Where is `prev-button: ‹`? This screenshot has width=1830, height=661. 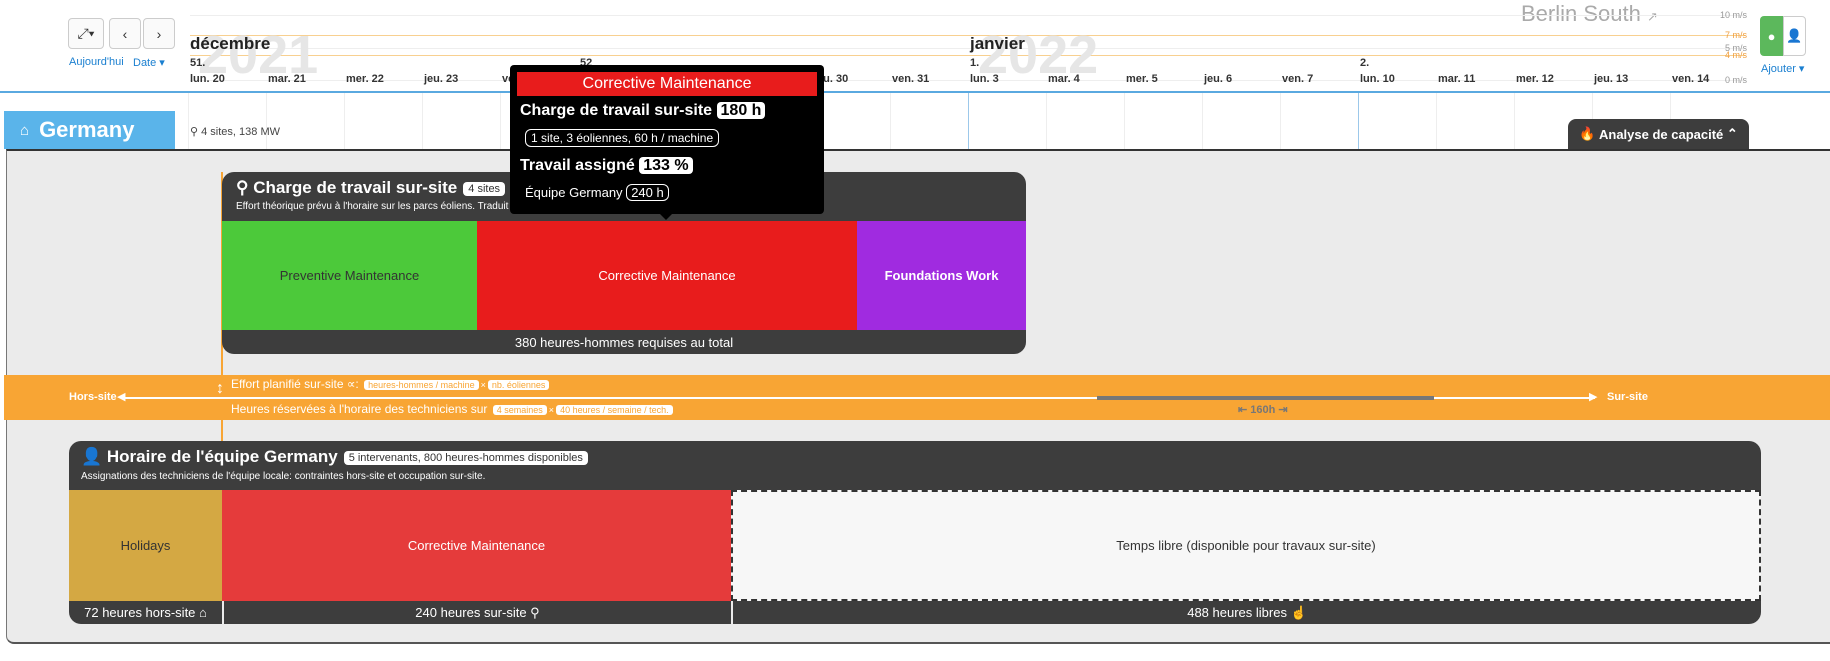
prev-button: ‹ is located at coordinates (125, 33).